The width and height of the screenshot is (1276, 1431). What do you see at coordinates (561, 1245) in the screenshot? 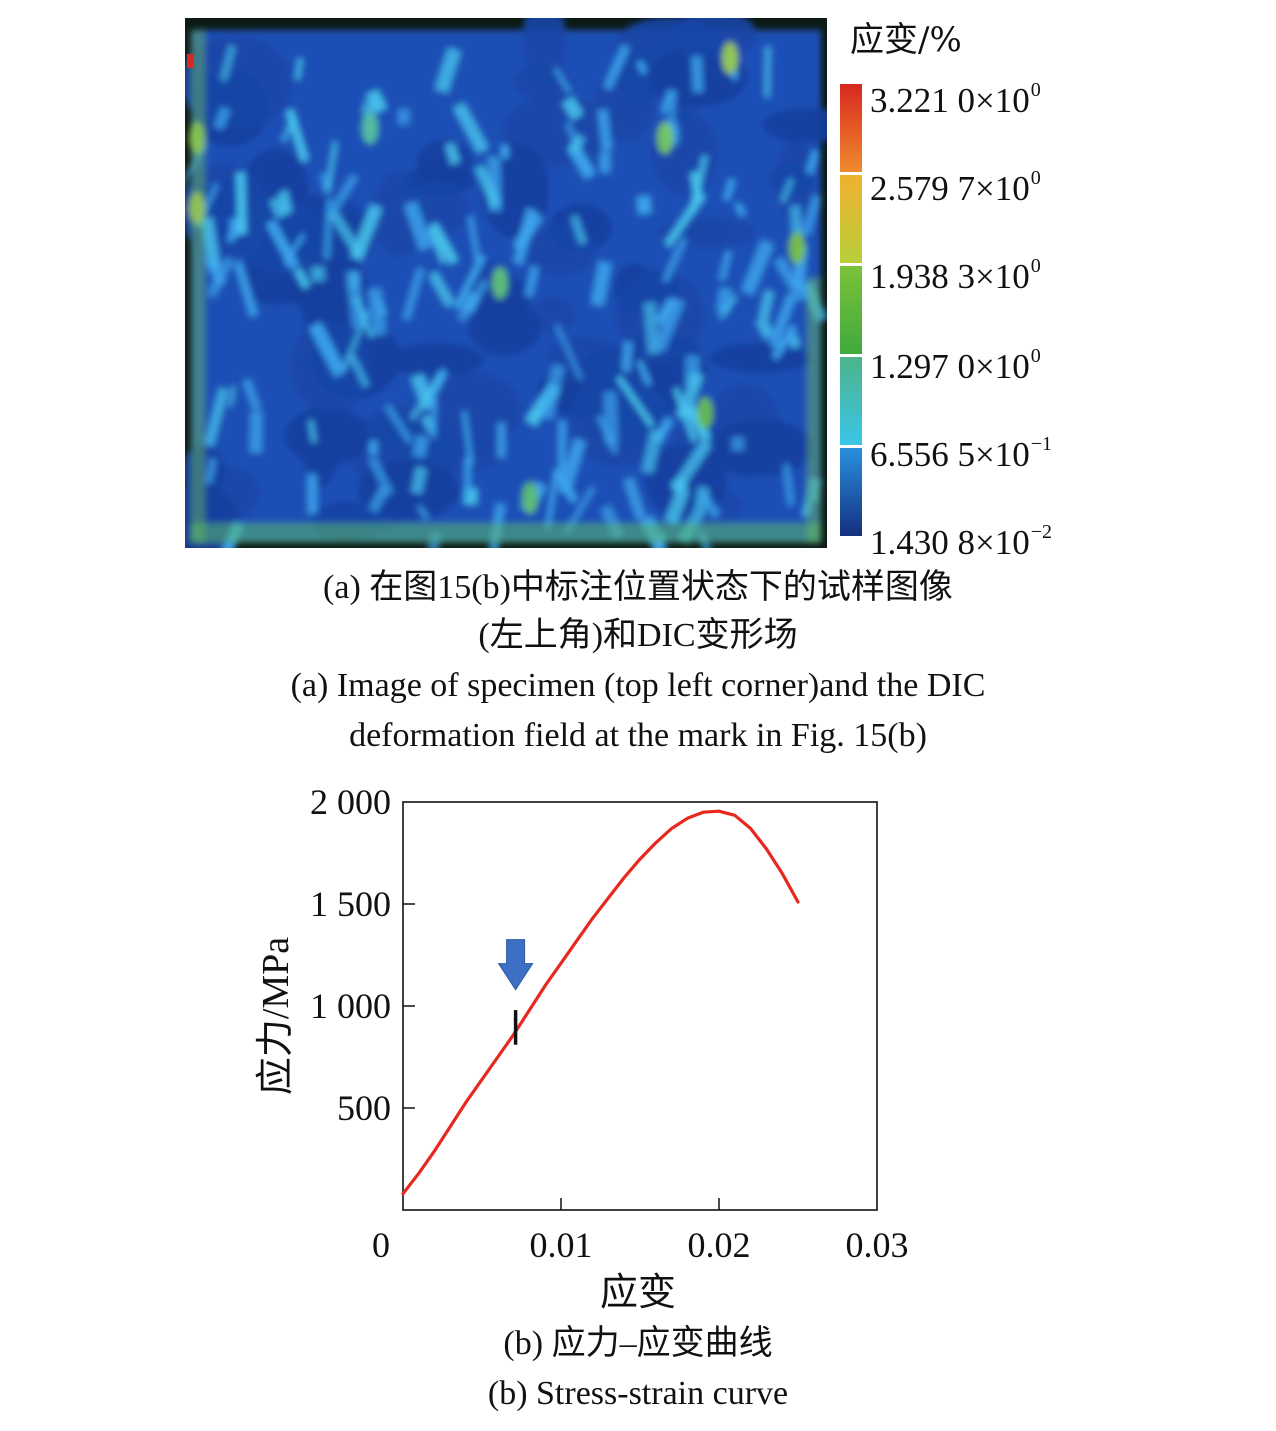
I see `x-tick-label: 0.01` at bounding box center [561, 1245].